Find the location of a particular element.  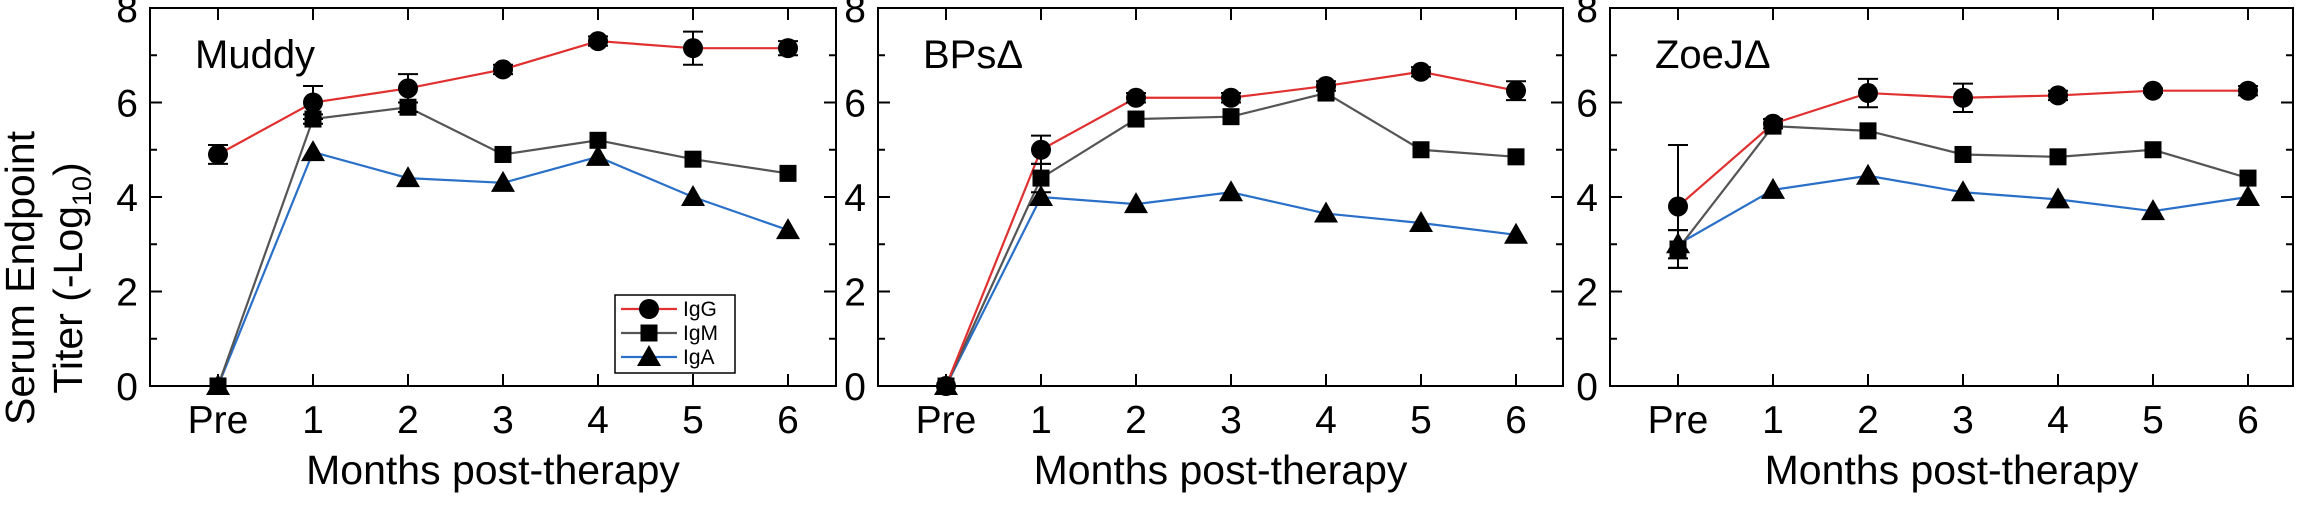

legend-label-igm: IgM is located at coordinates (700, 333).